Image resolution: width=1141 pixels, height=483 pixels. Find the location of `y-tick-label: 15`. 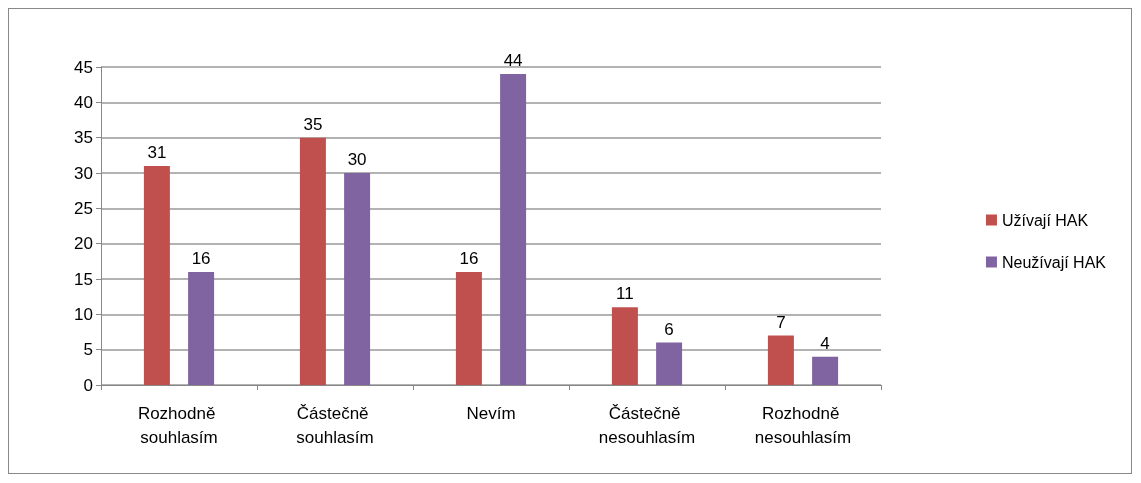

y-tick-label: 15 is located at coordinates (83, 279).